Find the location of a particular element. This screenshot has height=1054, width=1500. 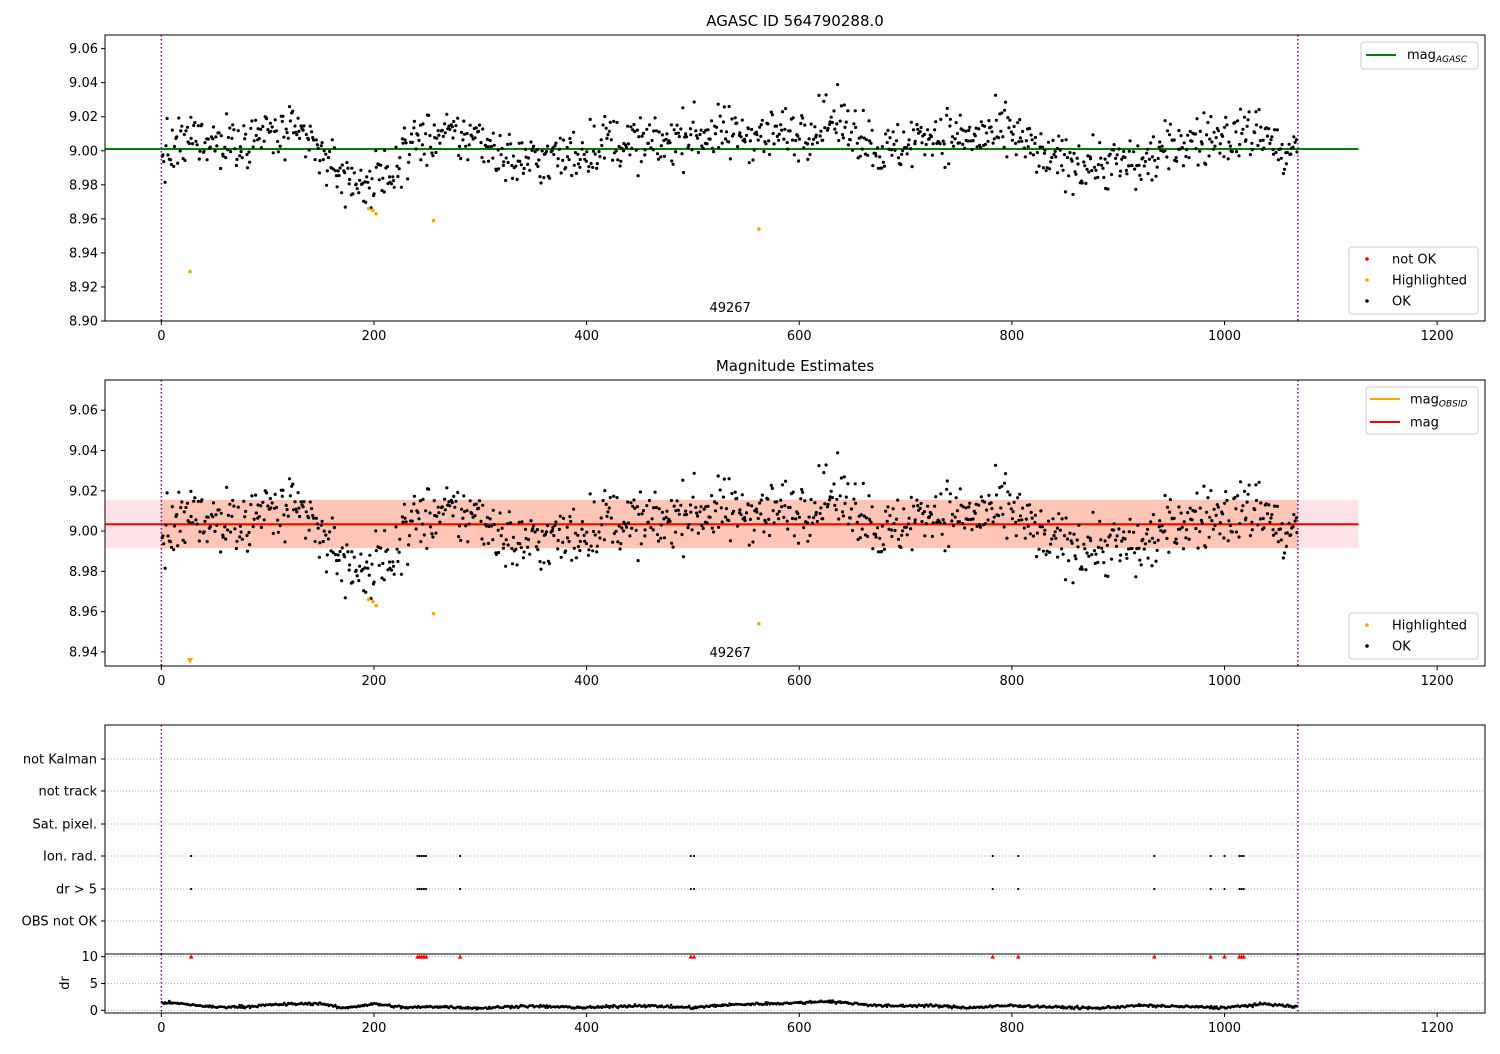

legend-label-main: mag is located at coordinates (1424, 423).